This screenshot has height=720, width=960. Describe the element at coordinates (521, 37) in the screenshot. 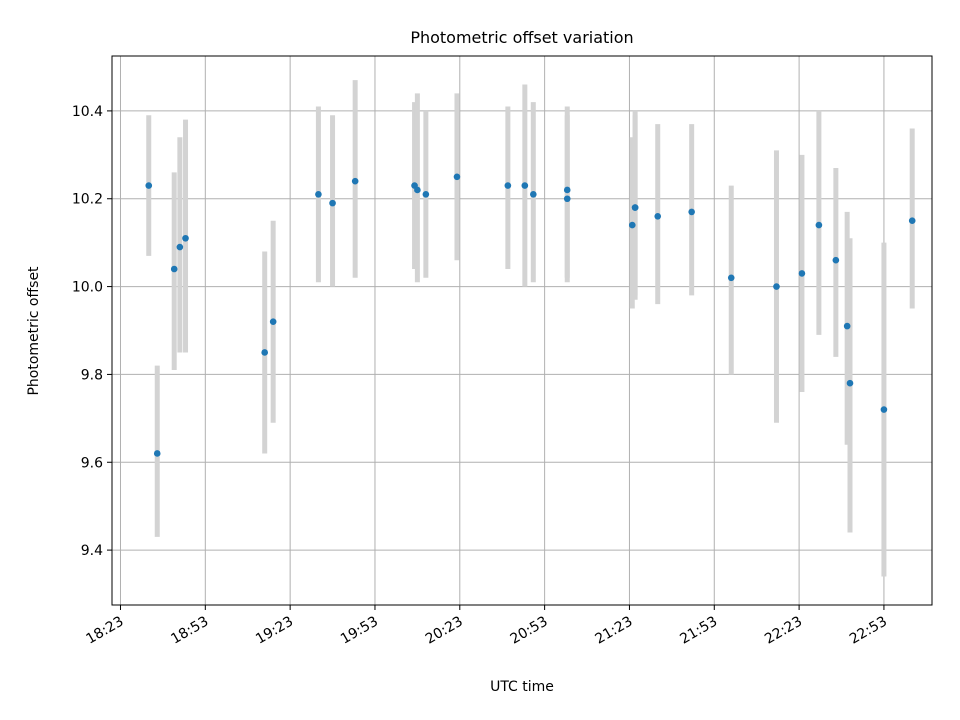

I see `chart-title: Photometric offset variation` at that location.